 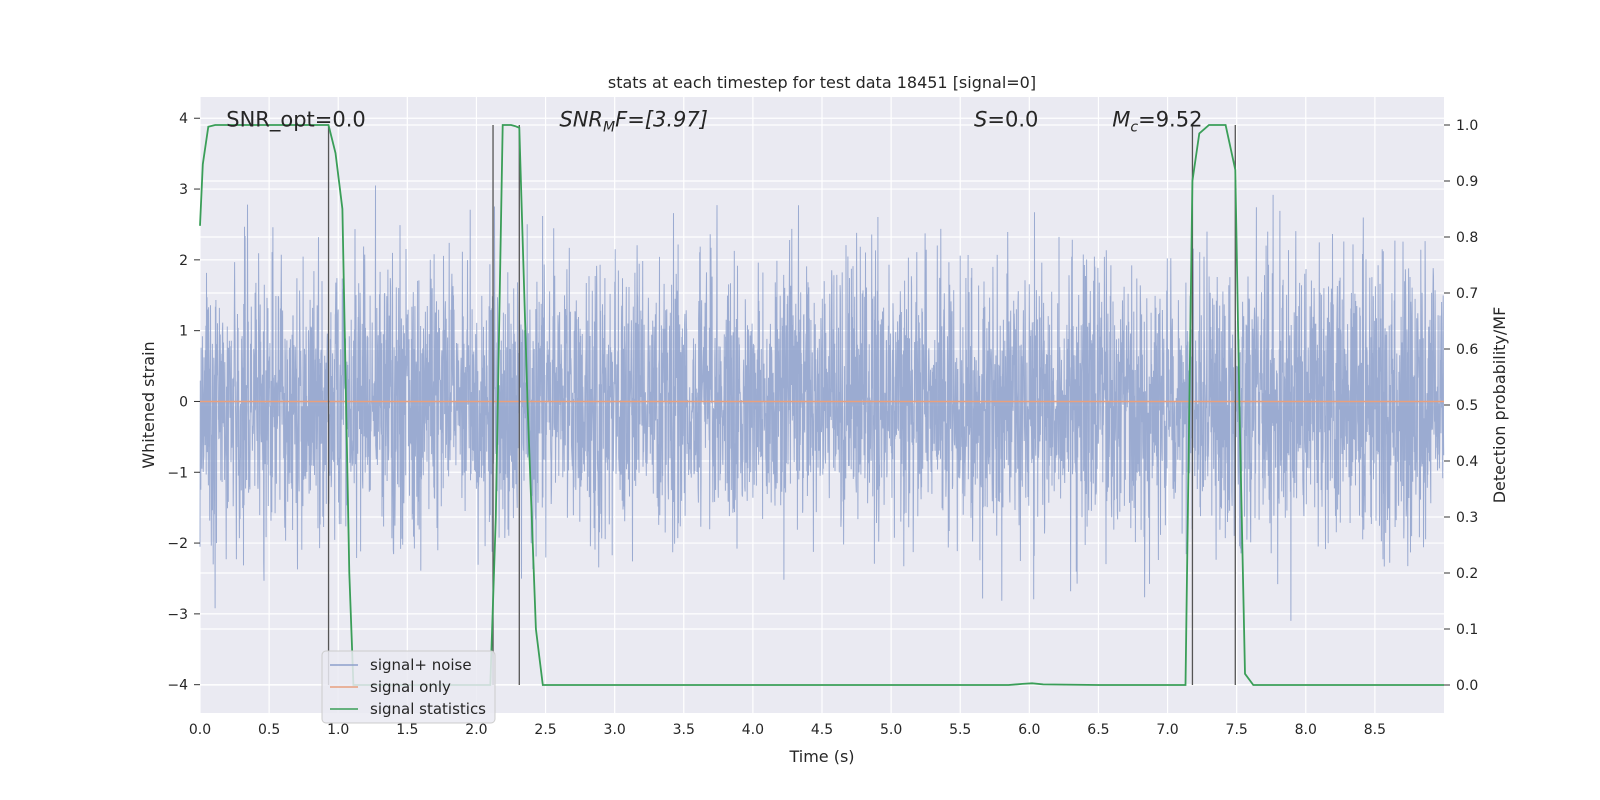 I want to click on y-tick-label: 0, so click(x=183, y=402).